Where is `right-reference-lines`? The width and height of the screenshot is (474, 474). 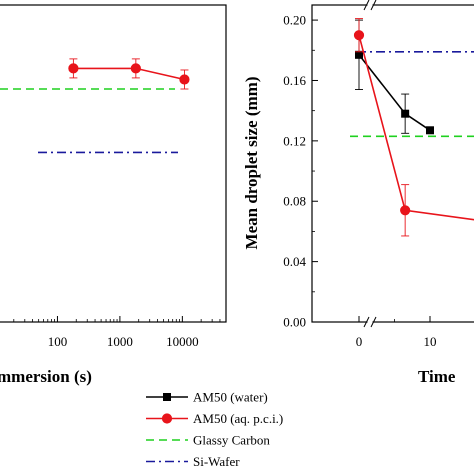
right-reference-lines is located at coordinates (412, 94).